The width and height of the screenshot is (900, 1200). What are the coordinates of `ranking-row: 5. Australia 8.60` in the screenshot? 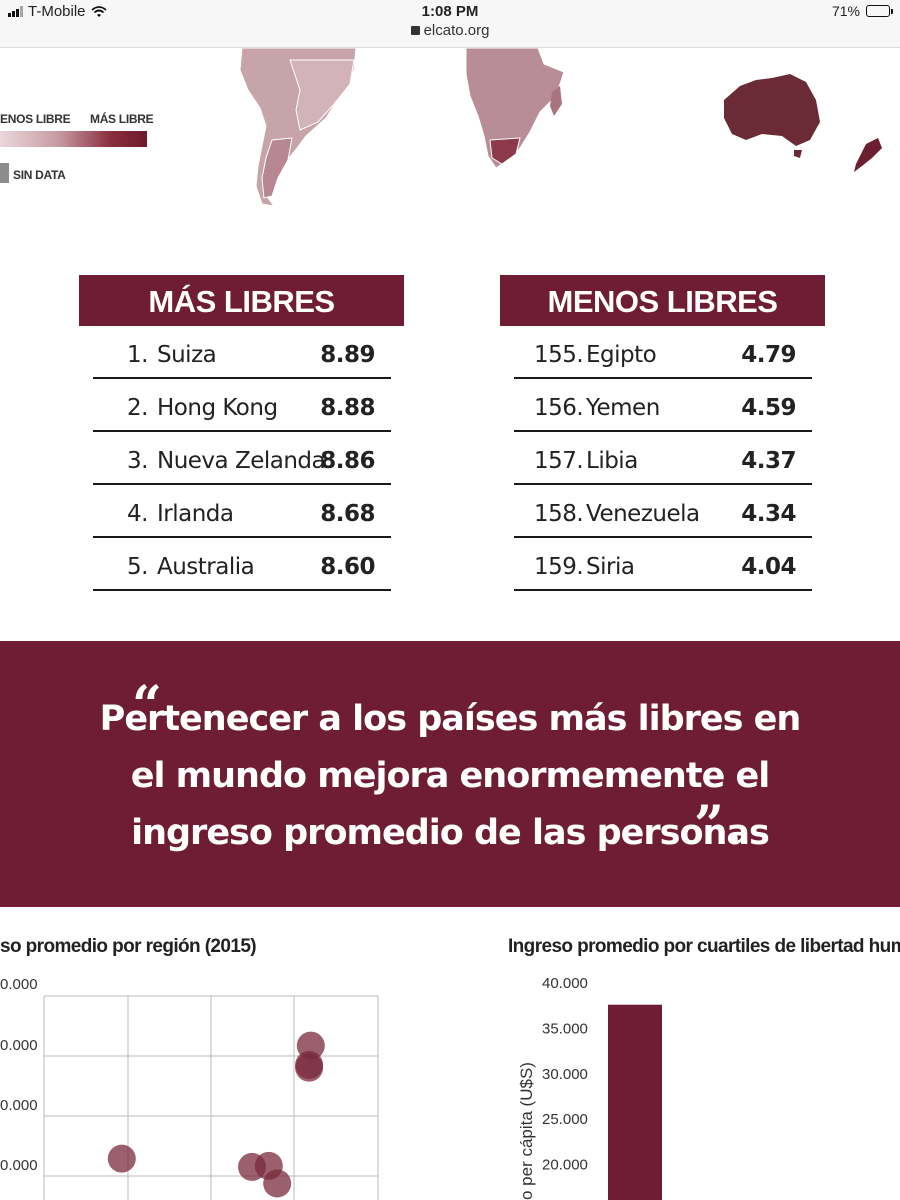 It's located at (242, 564).